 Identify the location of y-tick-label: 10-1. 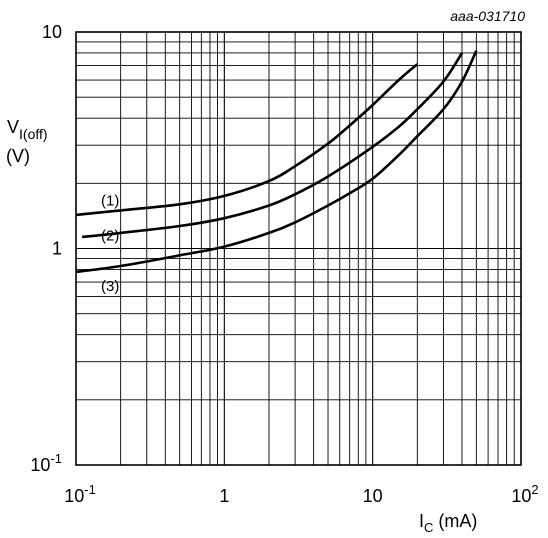
(46, 463).